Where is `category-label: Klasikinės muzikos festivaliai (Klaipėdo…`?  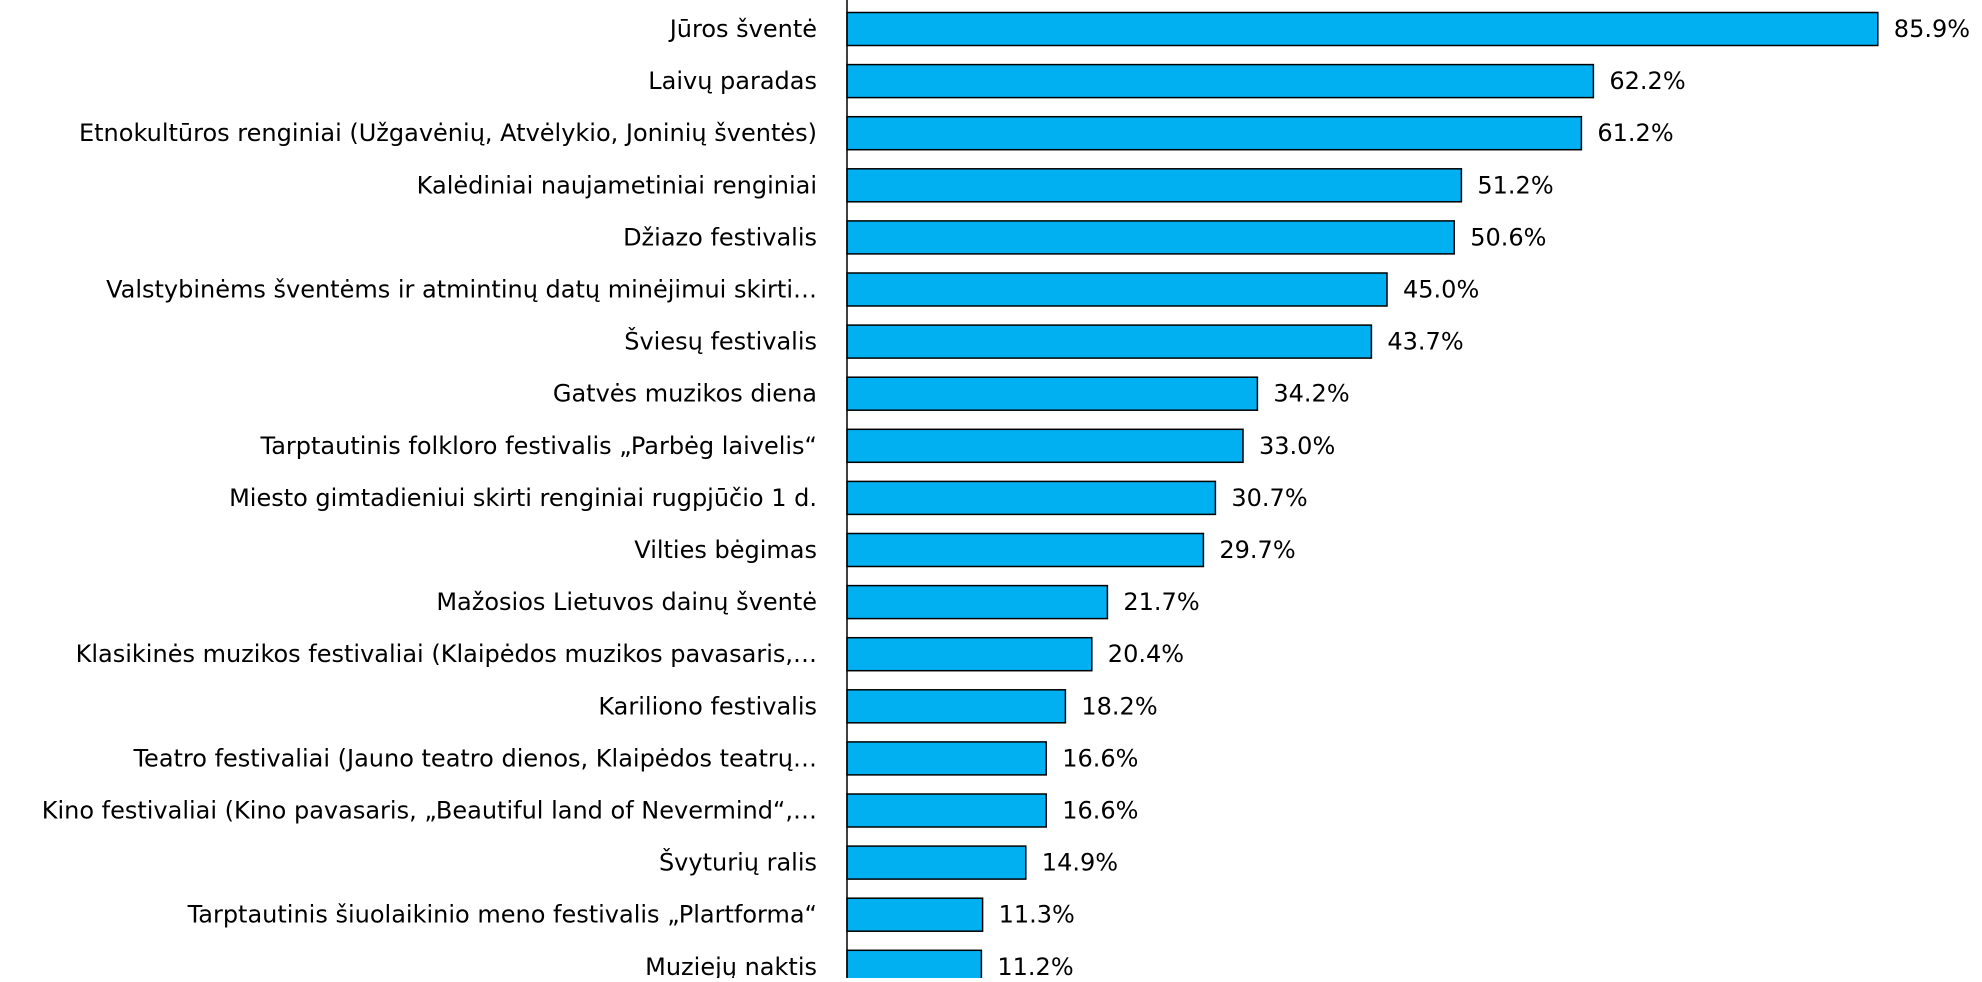 category-label: Klasikinės muzikos festivaliai (Klaipėdo… is located at coordinates (446, 654).